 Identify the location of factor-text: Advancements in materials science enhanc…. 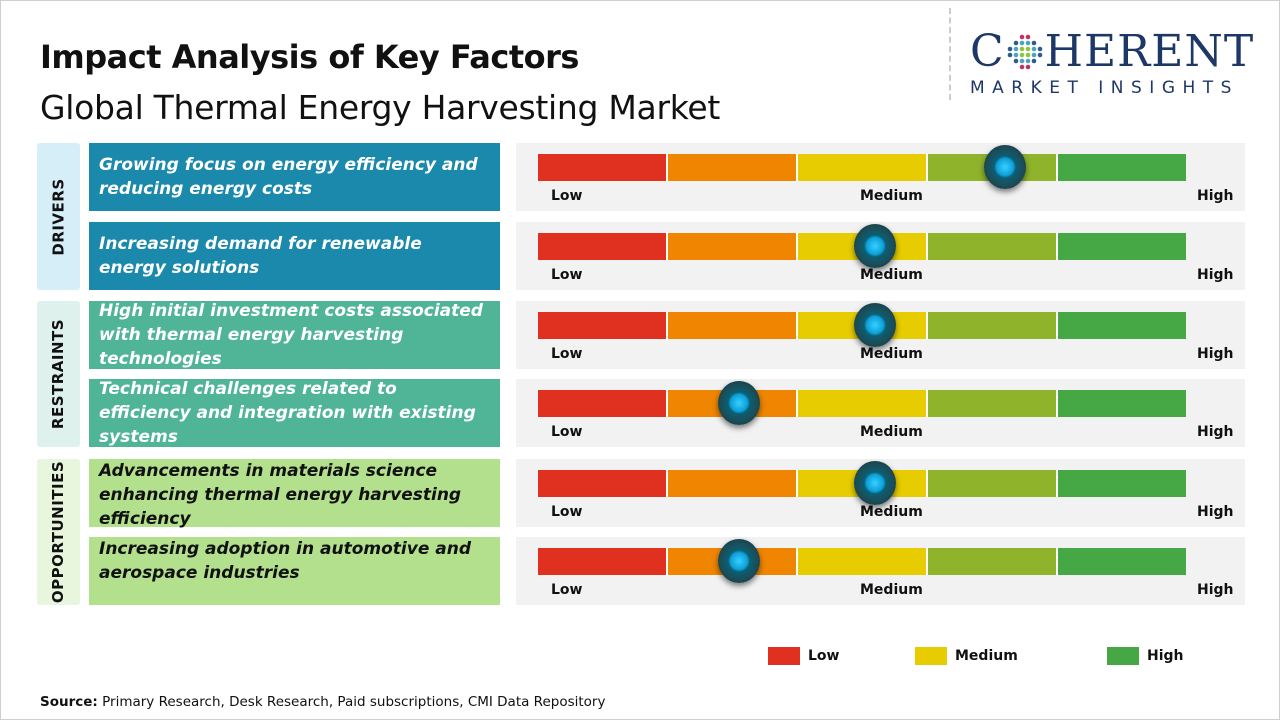
(280, 495).